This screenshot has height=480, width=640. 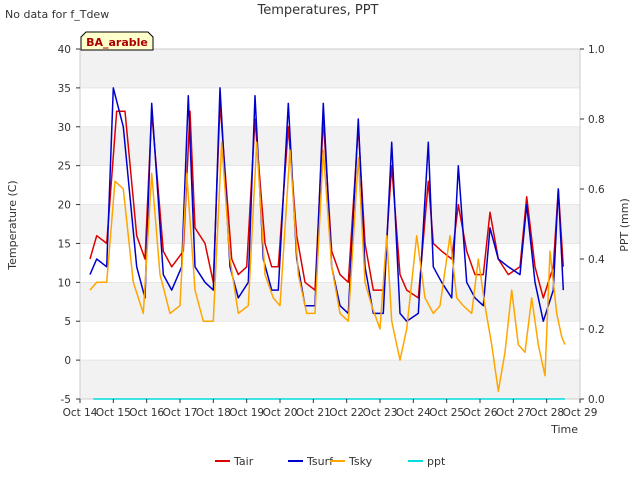 I want to click on y-tick-label: 20, so click(x=64, y=206).